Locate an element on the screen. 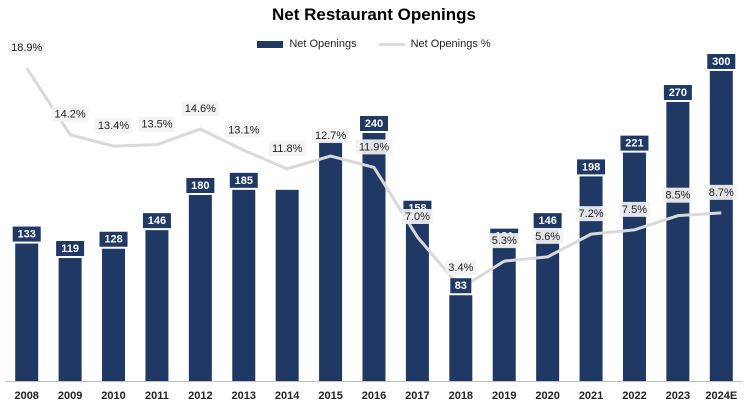  pct-value-label: 11.9% is located at coordinates (374, 147).